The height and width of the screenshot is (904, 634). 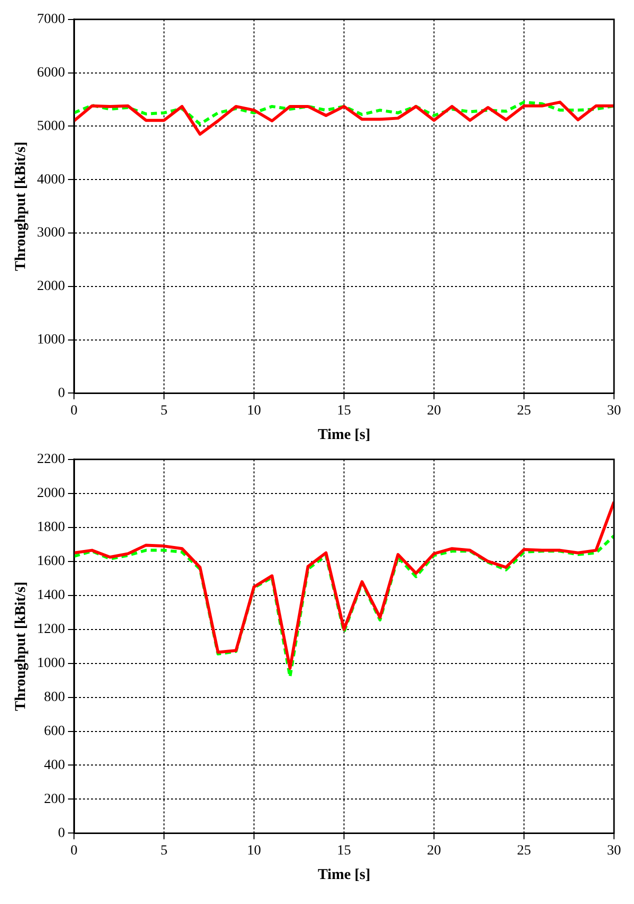 I want to click on y-tick-label: 1200, so click(x=51, y=629).